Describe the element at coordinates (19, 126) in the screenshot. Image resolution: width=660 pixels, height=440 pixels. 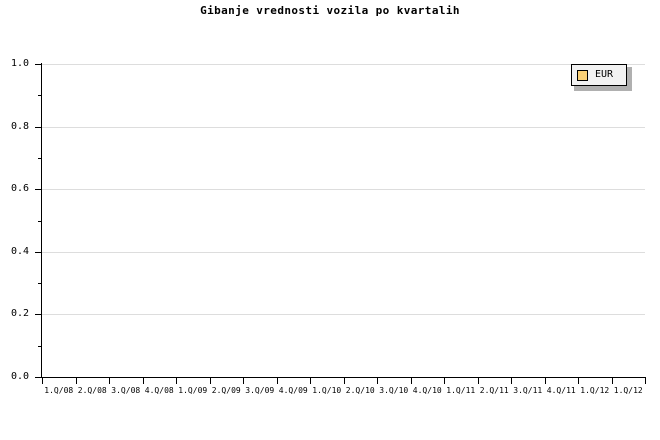
I see `y-axis-label: 0.8` at that location.